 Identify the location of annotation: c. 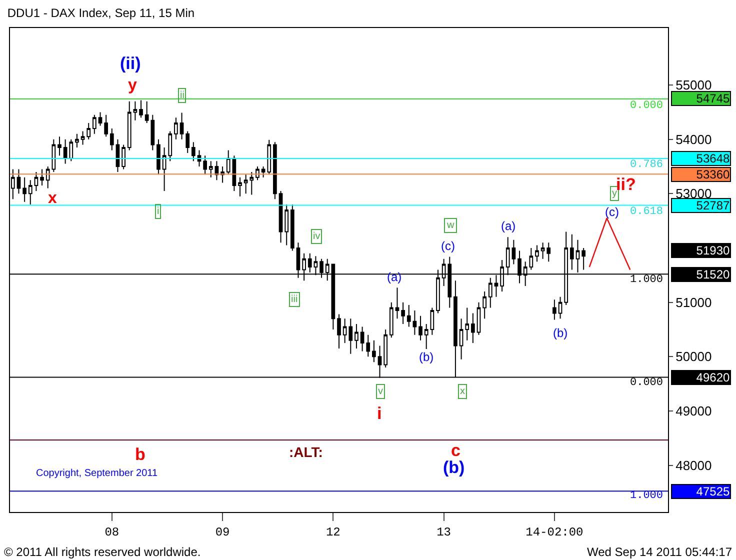
(455, 450).